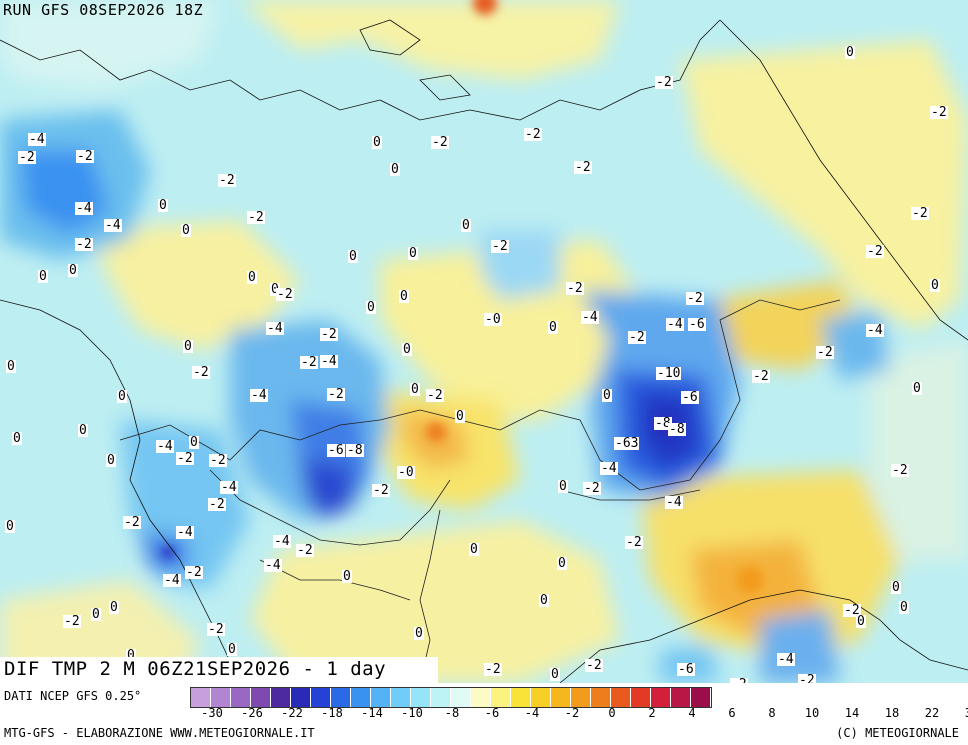  Describe the element at coordinates (332, 713) in the screenshot. I see `color-scale-tick: -18` at that location.